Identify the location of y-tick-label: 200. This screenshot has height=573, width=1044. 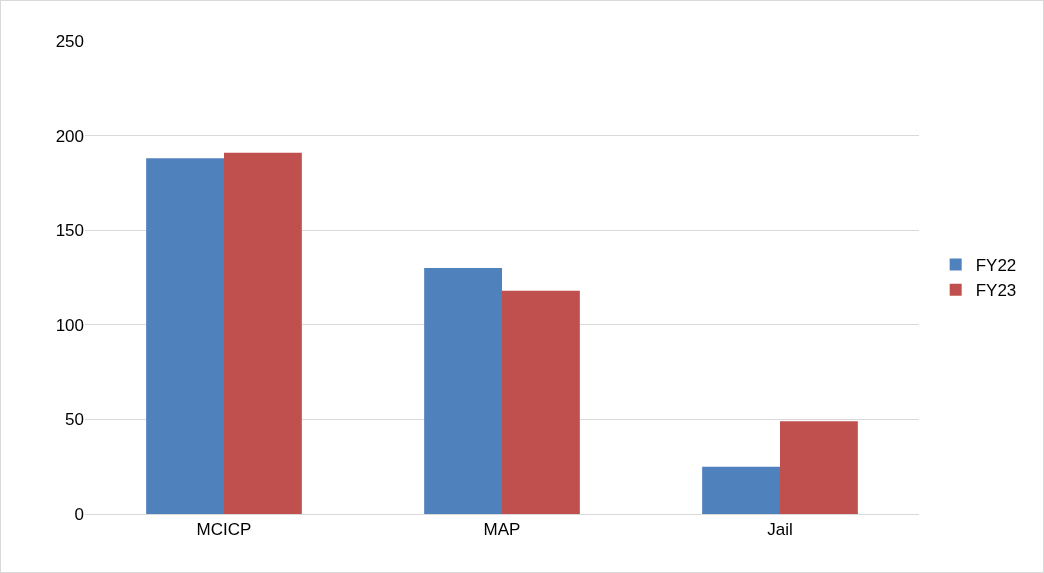
(69, 136).